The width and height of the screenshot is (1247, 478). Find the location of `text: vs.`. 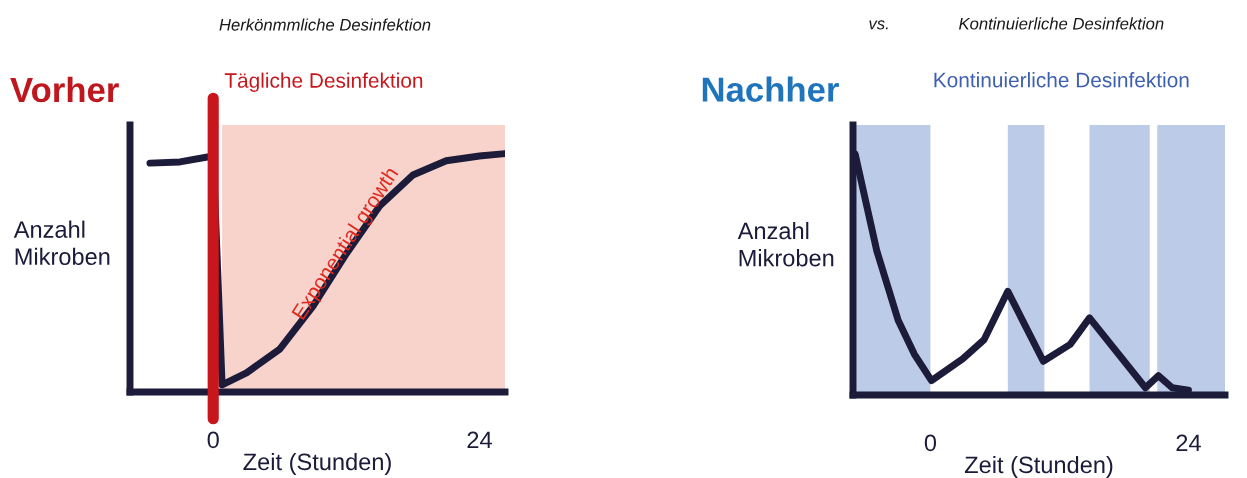

text: vs. is located at coordinates (878, 25).